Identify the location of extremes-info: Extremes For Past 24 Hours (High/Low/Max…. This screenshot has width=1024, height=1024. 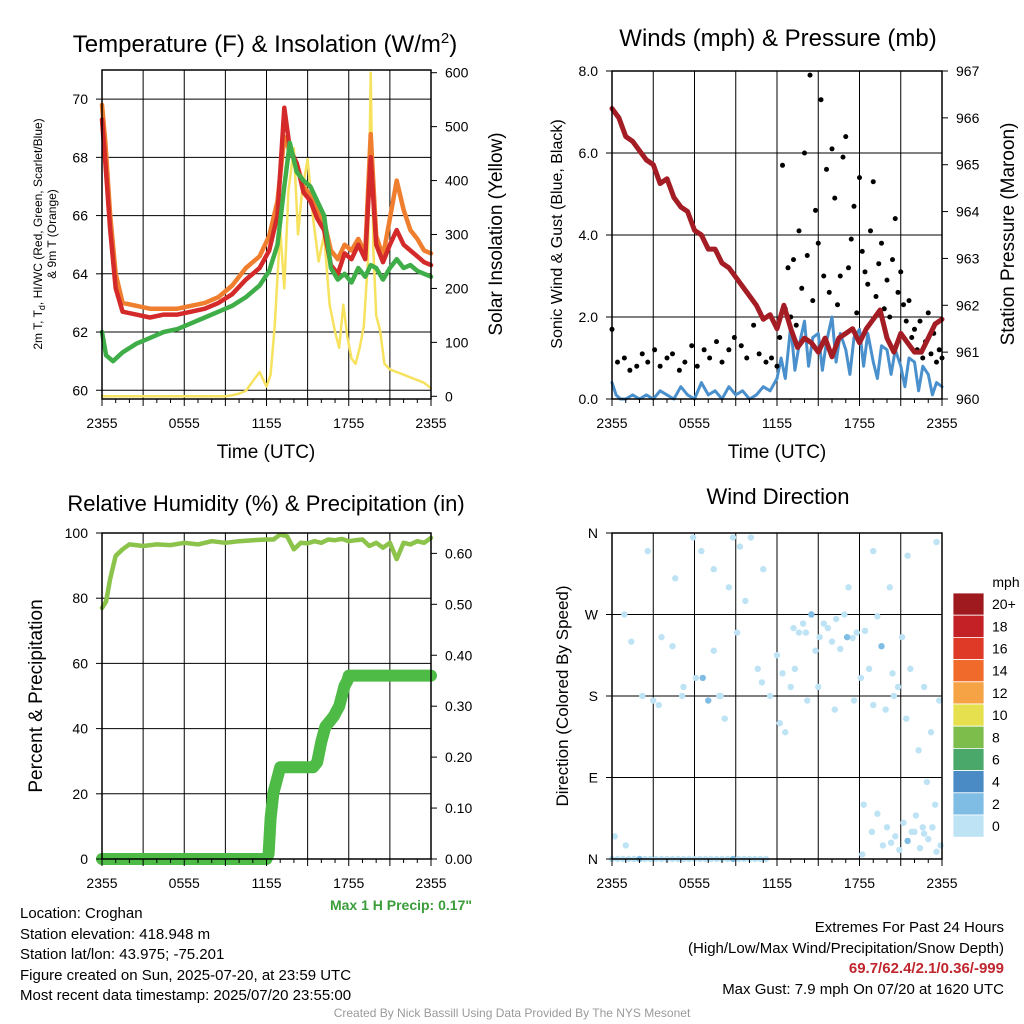
(846, 959).